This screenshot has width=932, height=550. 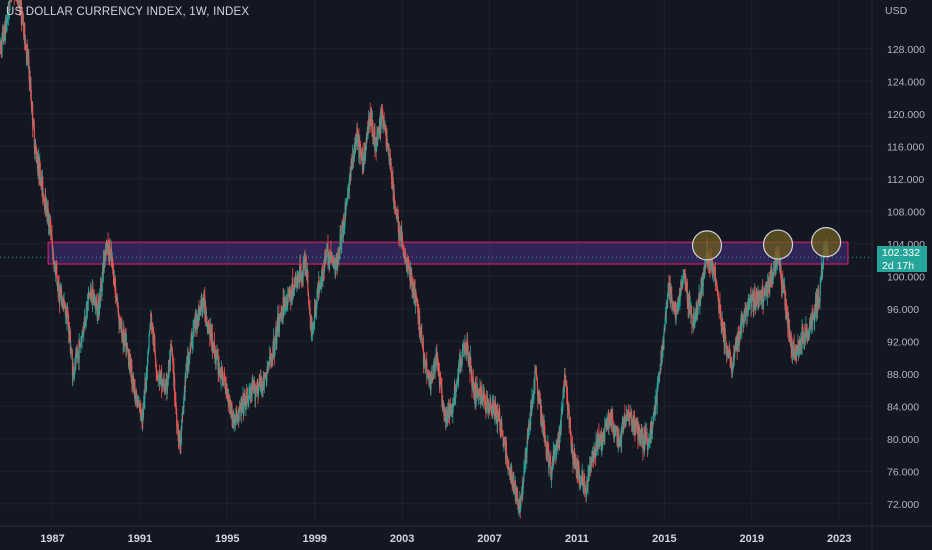 What do you see at coordinates (903, 407) in the screenshot?
I see `y-tick-label: 84.000` at bounding box center [903, 407].